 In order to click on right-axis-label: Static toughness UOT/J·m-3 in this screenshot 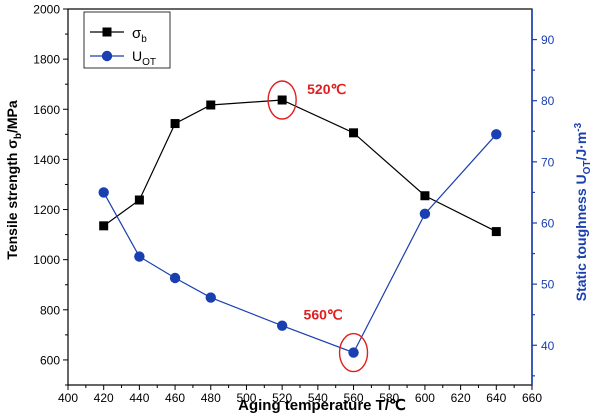, I will do `click(583, 211)`.